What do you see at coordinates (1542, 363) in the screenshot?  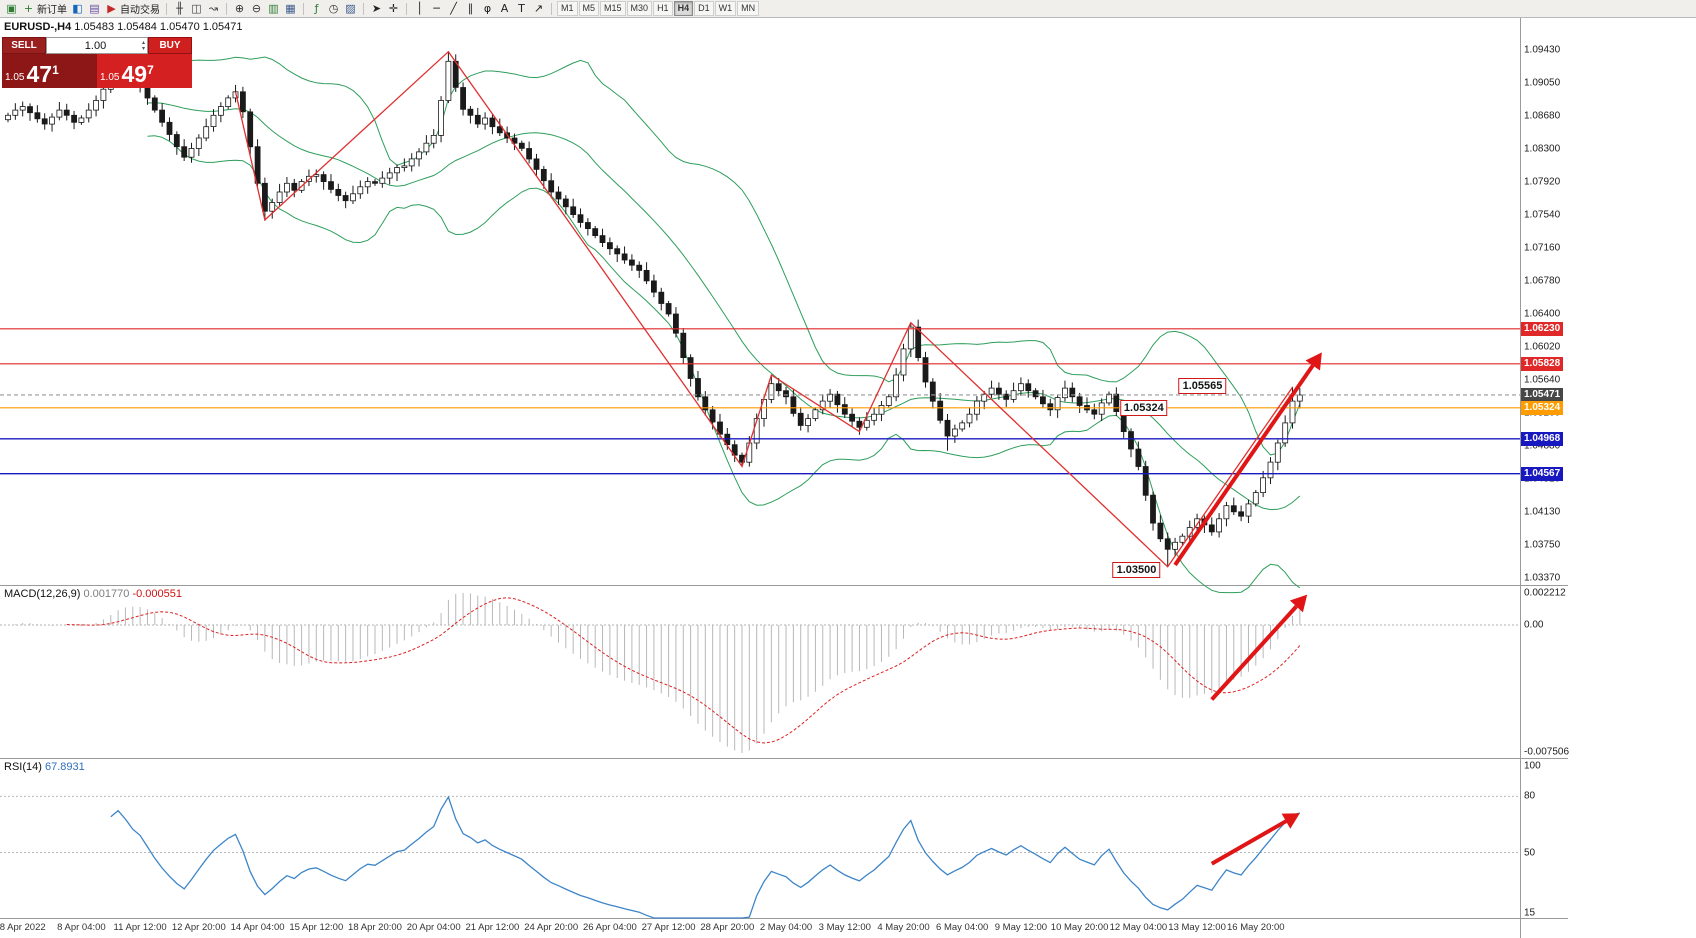 I see `price-tag: 1.05828` at bounding box center [1542, 363].